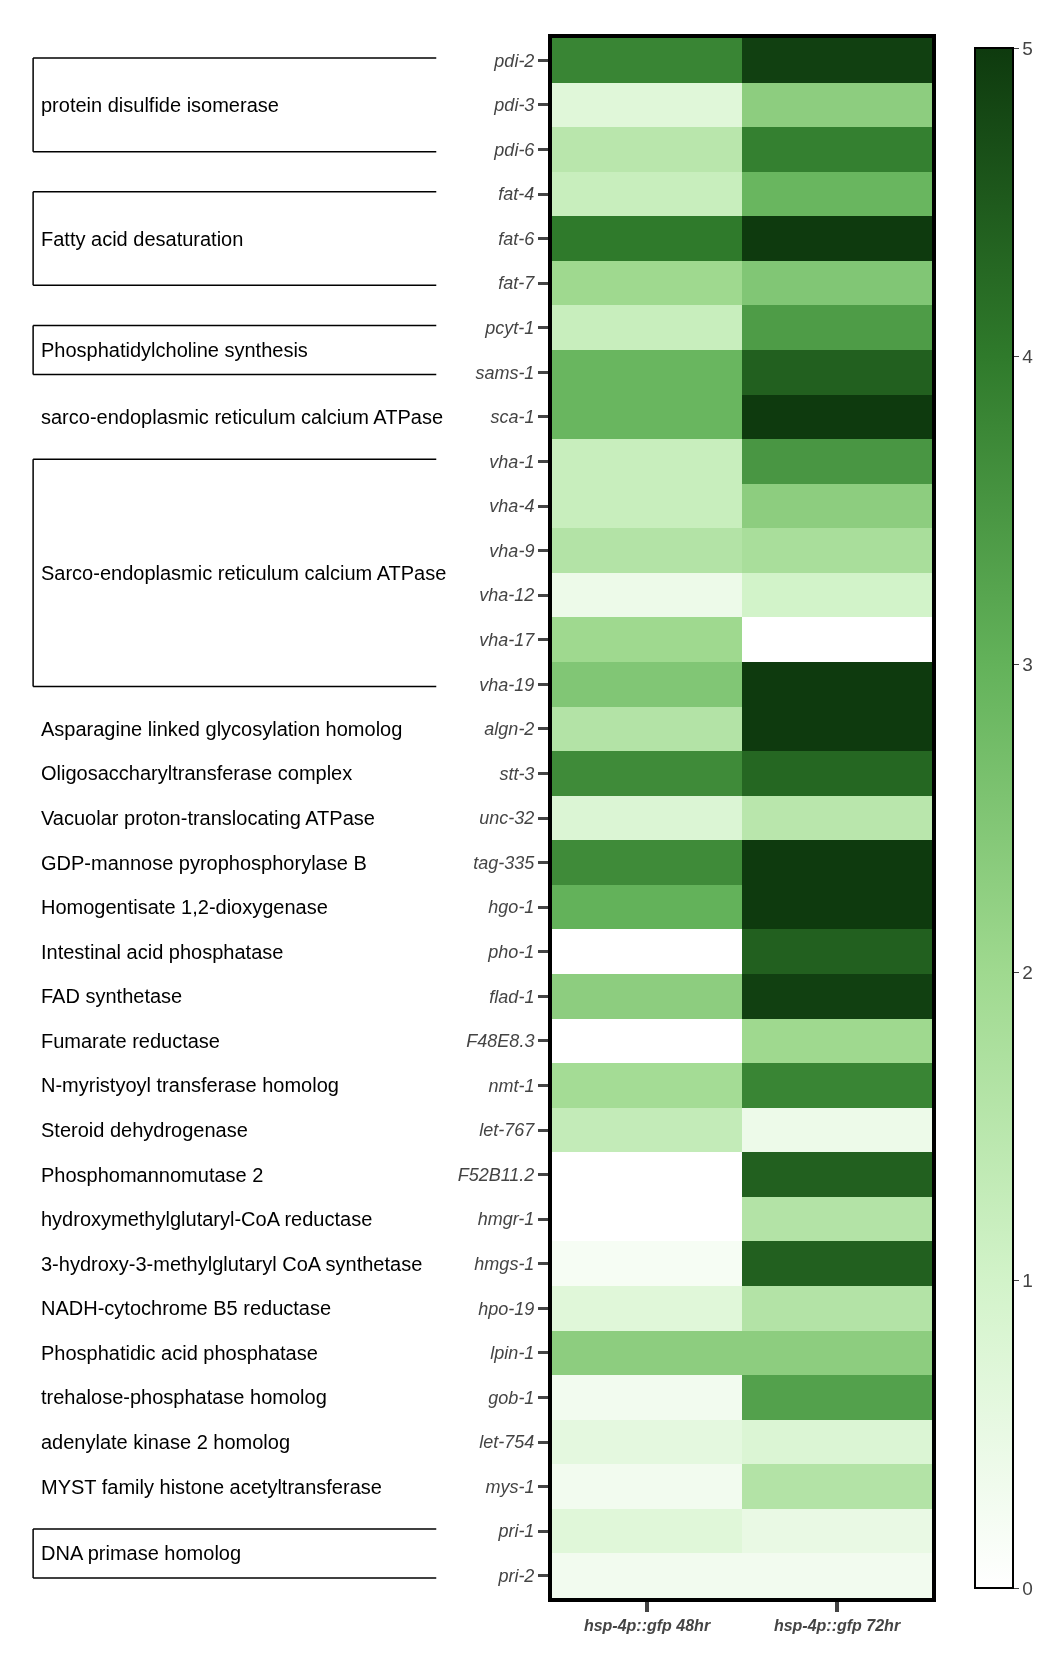  I want to click on y-tick-label: fat-4, so click(516, 194).